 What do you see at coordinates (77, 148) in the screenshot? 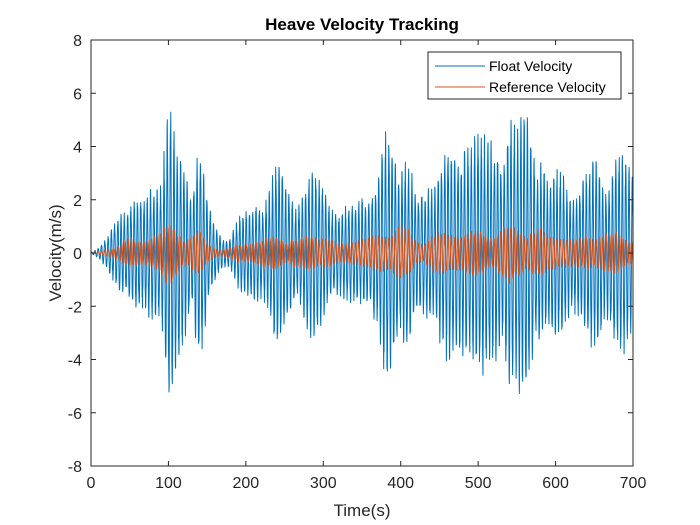
I see `y-tick-label: 4` at bounding box center [77, 148].